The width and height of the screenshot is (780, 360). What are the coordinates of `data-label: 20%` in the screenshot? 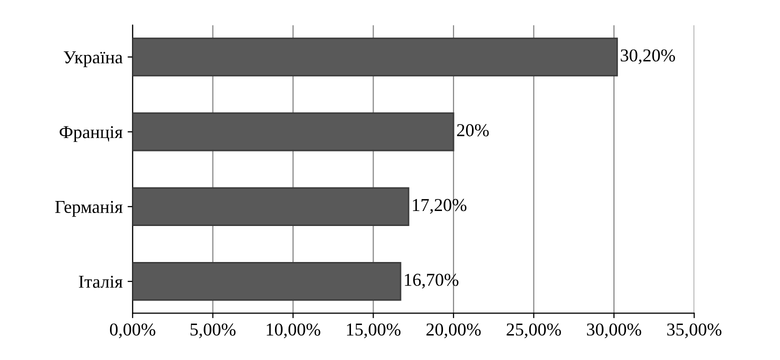 It's located at (473, 130).